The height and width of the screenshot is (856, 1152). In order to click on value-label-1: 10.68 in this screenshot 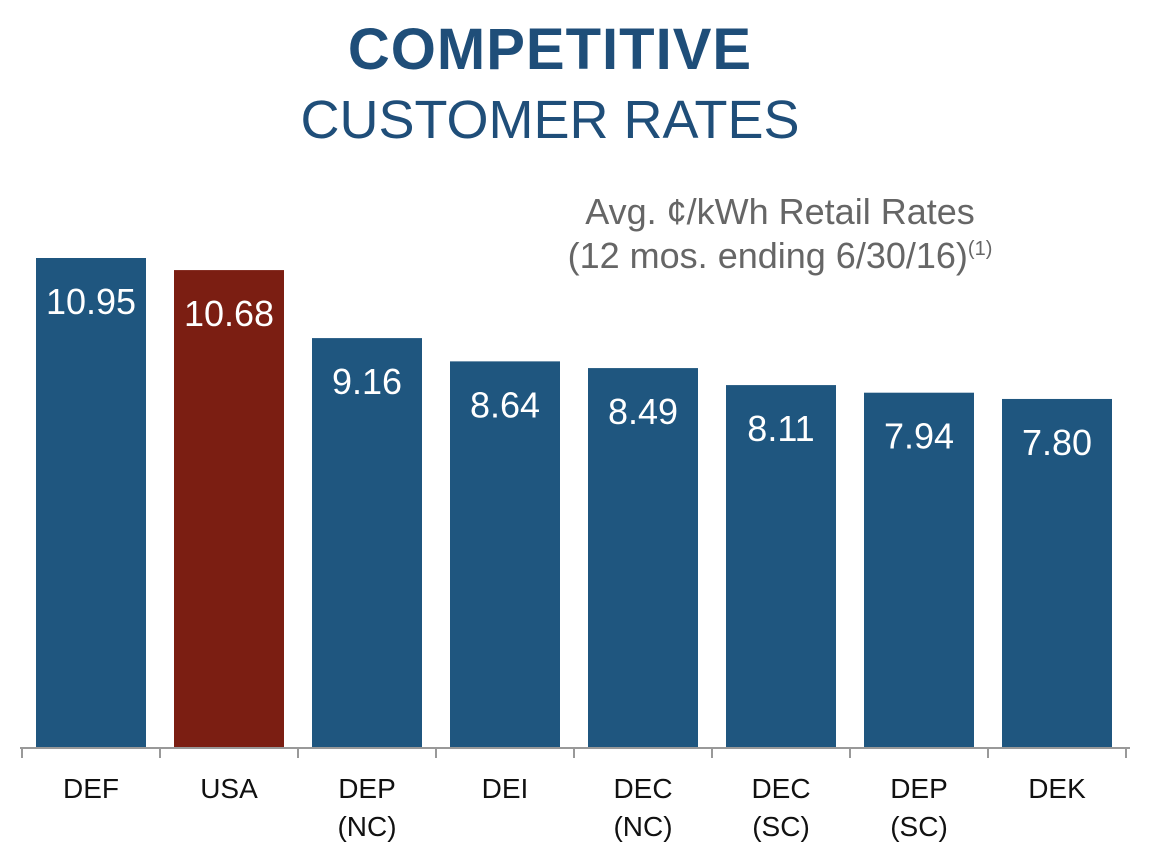, I will do `click(229, 313)`.